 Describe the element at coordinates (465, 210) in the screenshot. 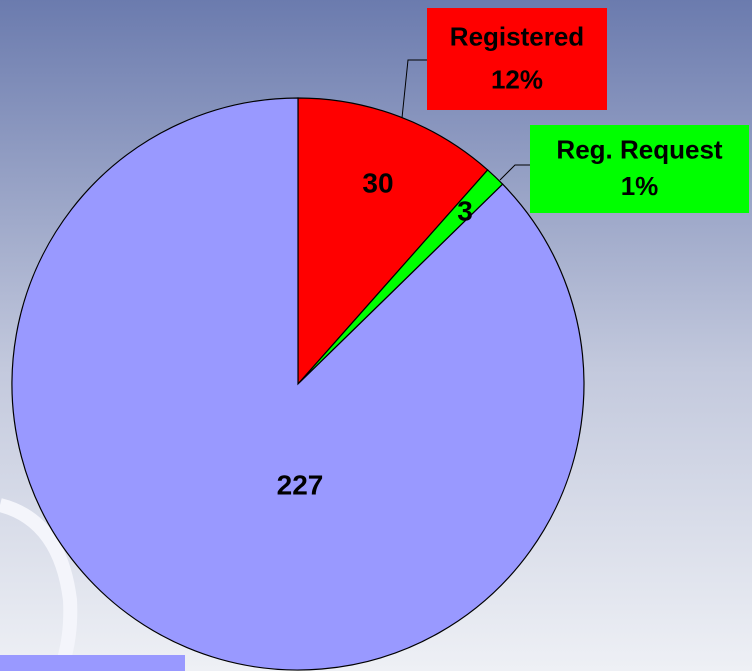

I see `data-label: 3` at that location.